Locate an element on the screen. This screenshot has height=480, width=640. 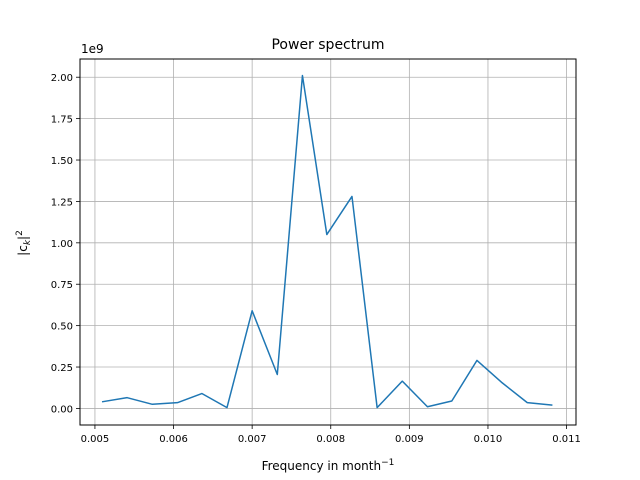
x-tick-label: 0.010 is located at coordinates (488, 439).